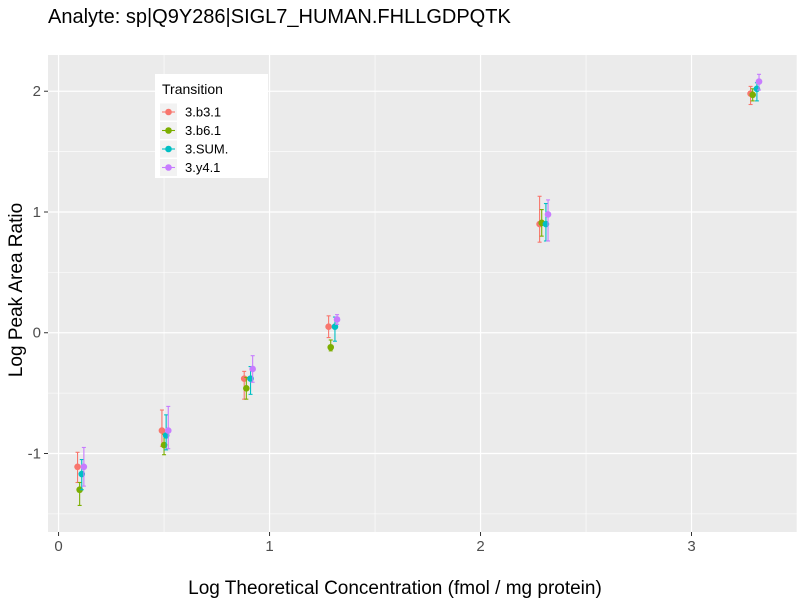 This screenshot has height=600, width=800. What do you see at coordinates (480, 546) in the screenshot?
I see `x-tick-label: 2` at bounding box center [480, 546].